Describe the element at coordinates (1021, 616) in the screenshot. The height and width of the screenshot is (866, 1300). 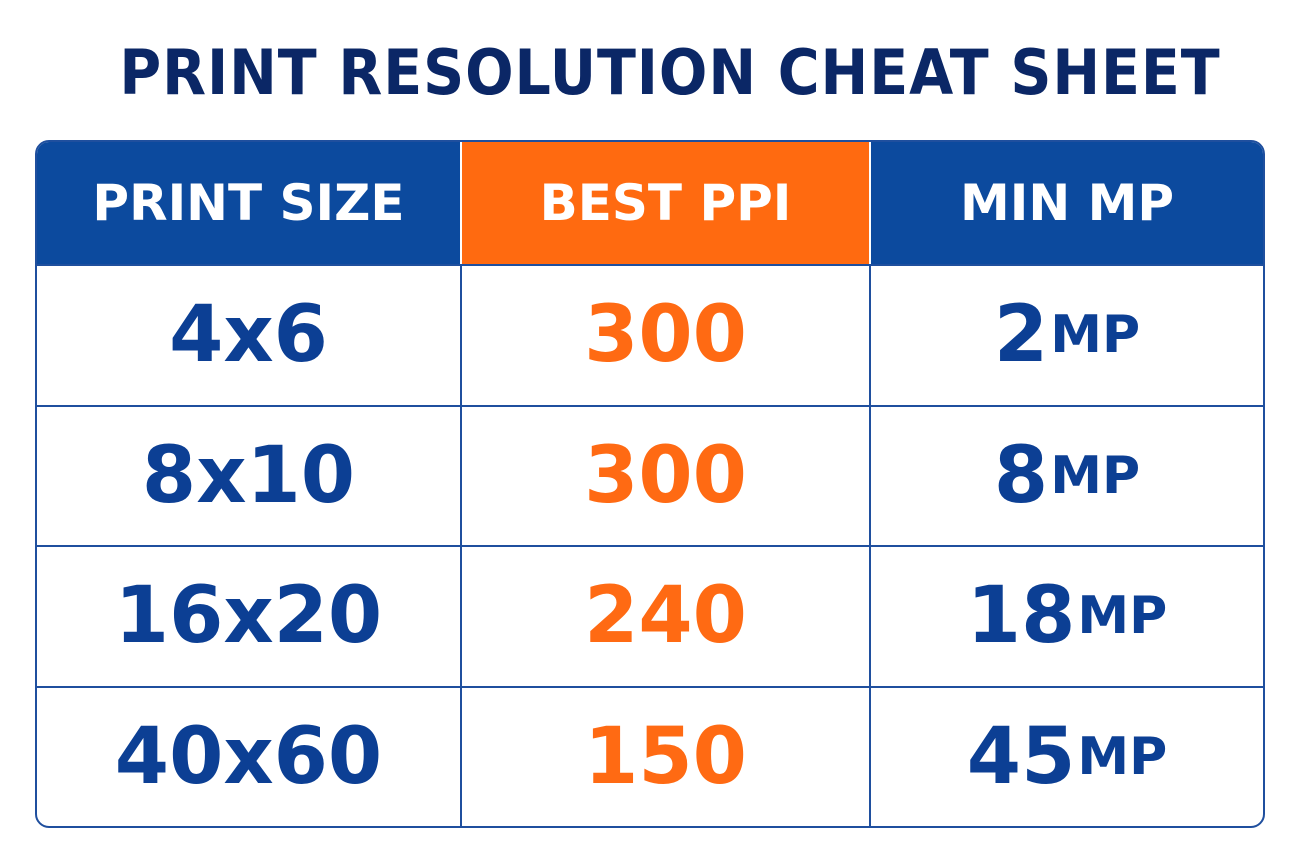
I see `mp-value: 18` at that location.